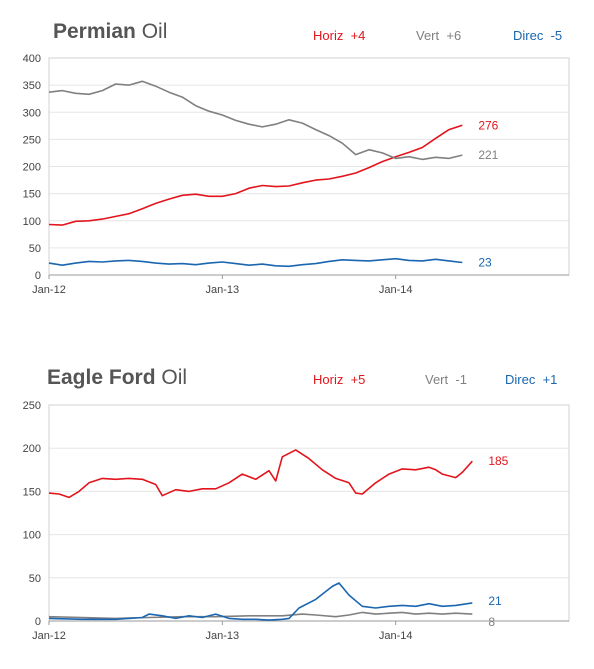 Image resolution: width=594 pixels, height=669 pixels. Describe the element at coordinates (358, 379) in the screenshot. I see `legend-horiz-change: +5` at that location.